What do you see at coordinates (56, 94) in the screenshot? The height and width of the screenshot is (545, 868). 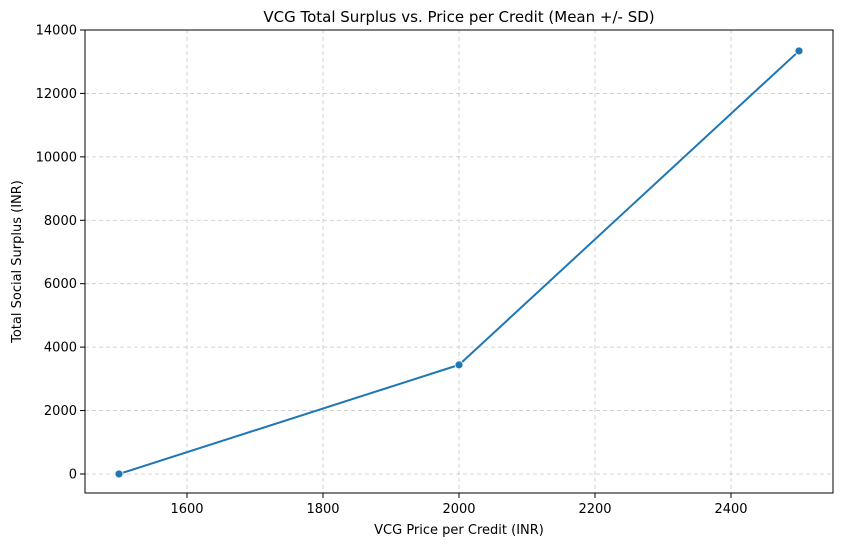 I see `y-tick-label: 12000` at bounding box center [56, 94].